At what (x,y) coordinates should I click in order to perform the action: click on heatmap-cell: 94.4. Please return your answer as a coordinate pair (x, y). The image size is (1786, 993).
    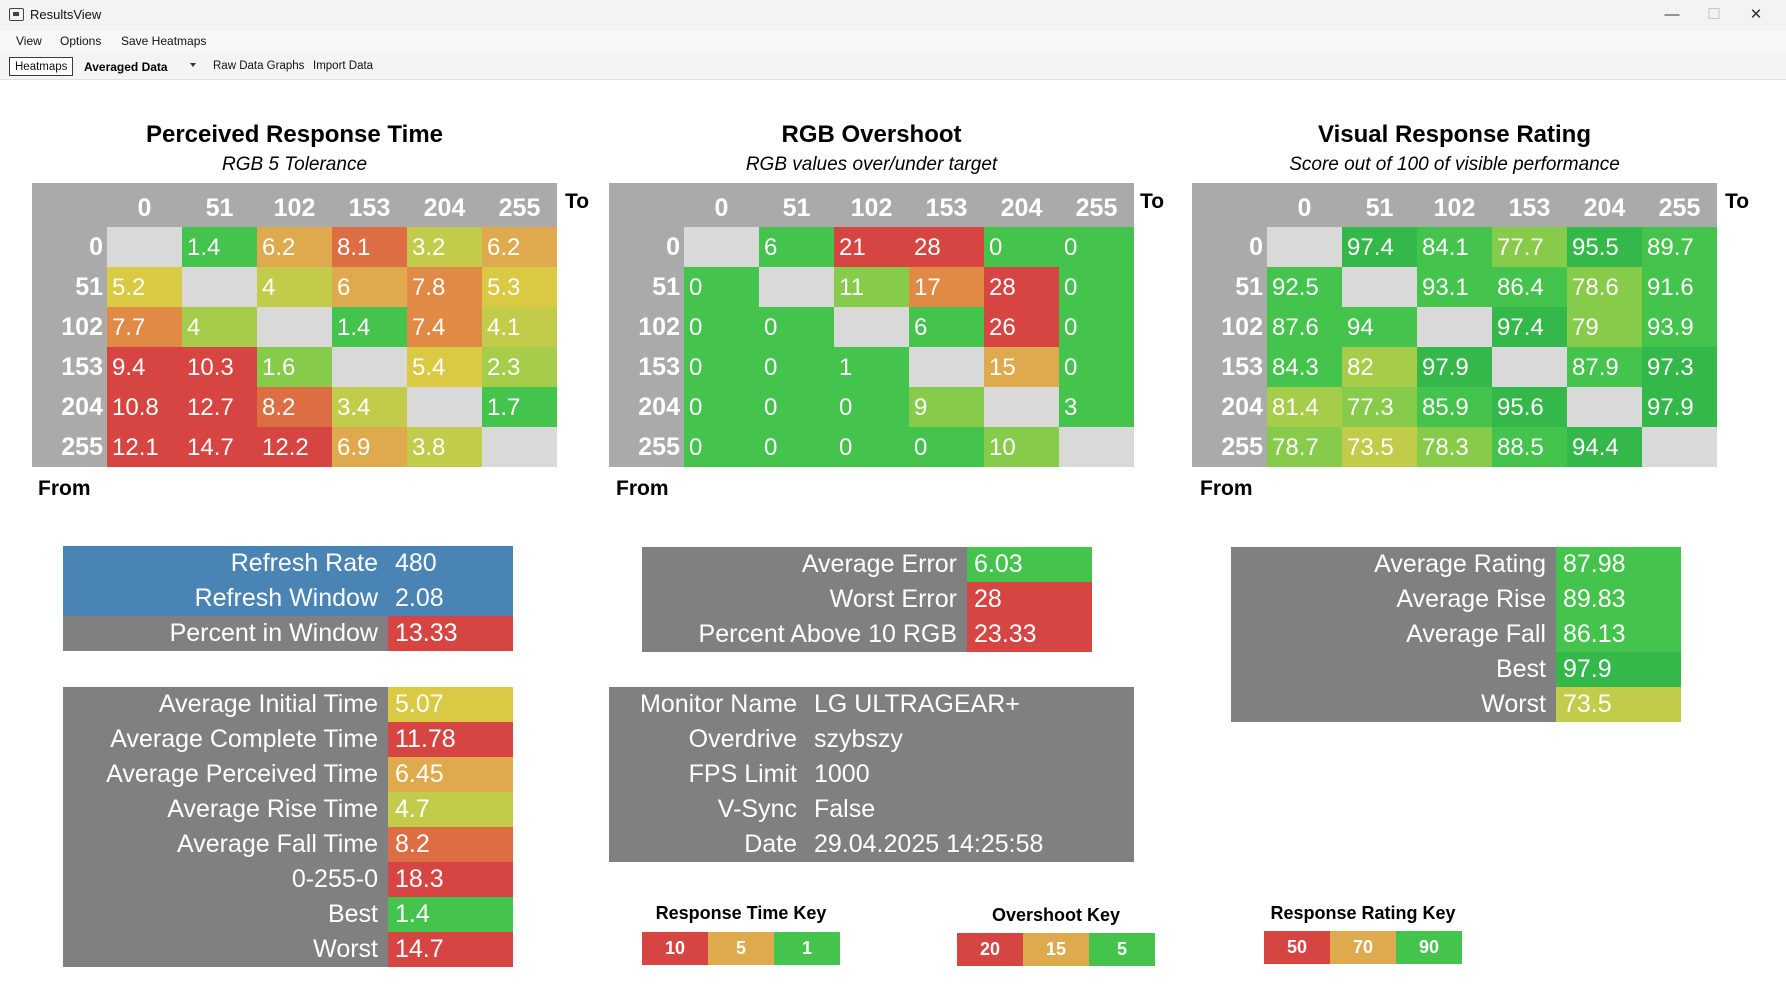
    Looking at the image, I should click on (1604, 447).